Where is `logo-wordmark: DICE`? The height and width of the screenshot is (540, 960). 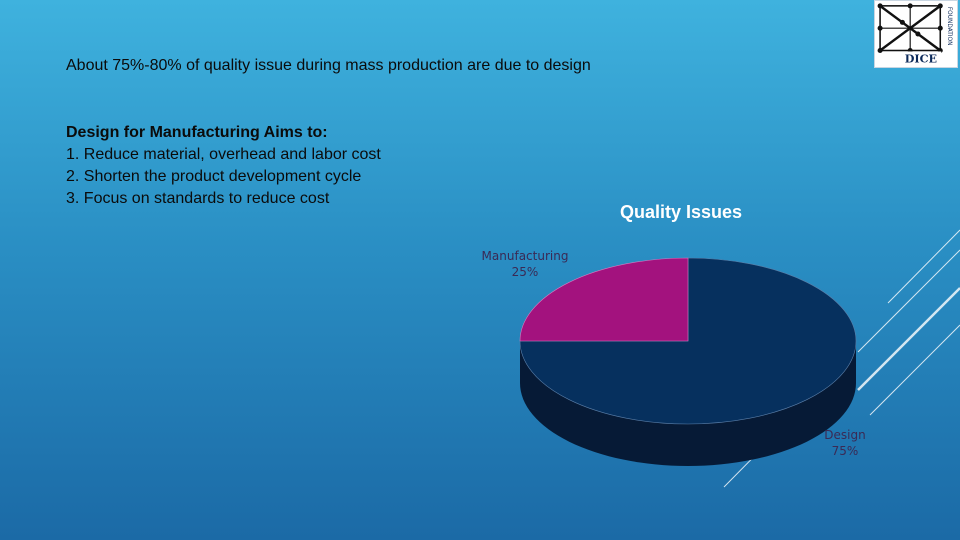
logo-wordmark: DICE is located at coordinates (921, 59).